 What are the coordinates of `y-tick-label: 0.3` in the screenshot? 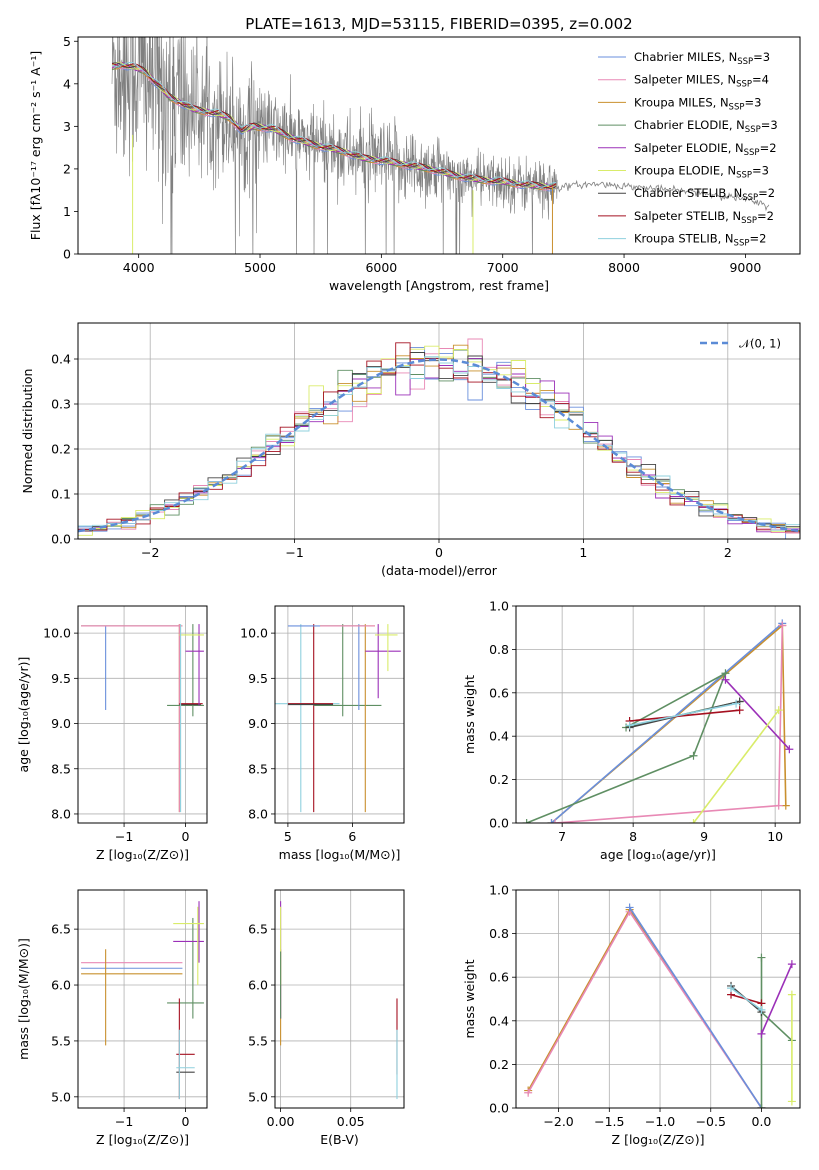 It's located at (61, 404).